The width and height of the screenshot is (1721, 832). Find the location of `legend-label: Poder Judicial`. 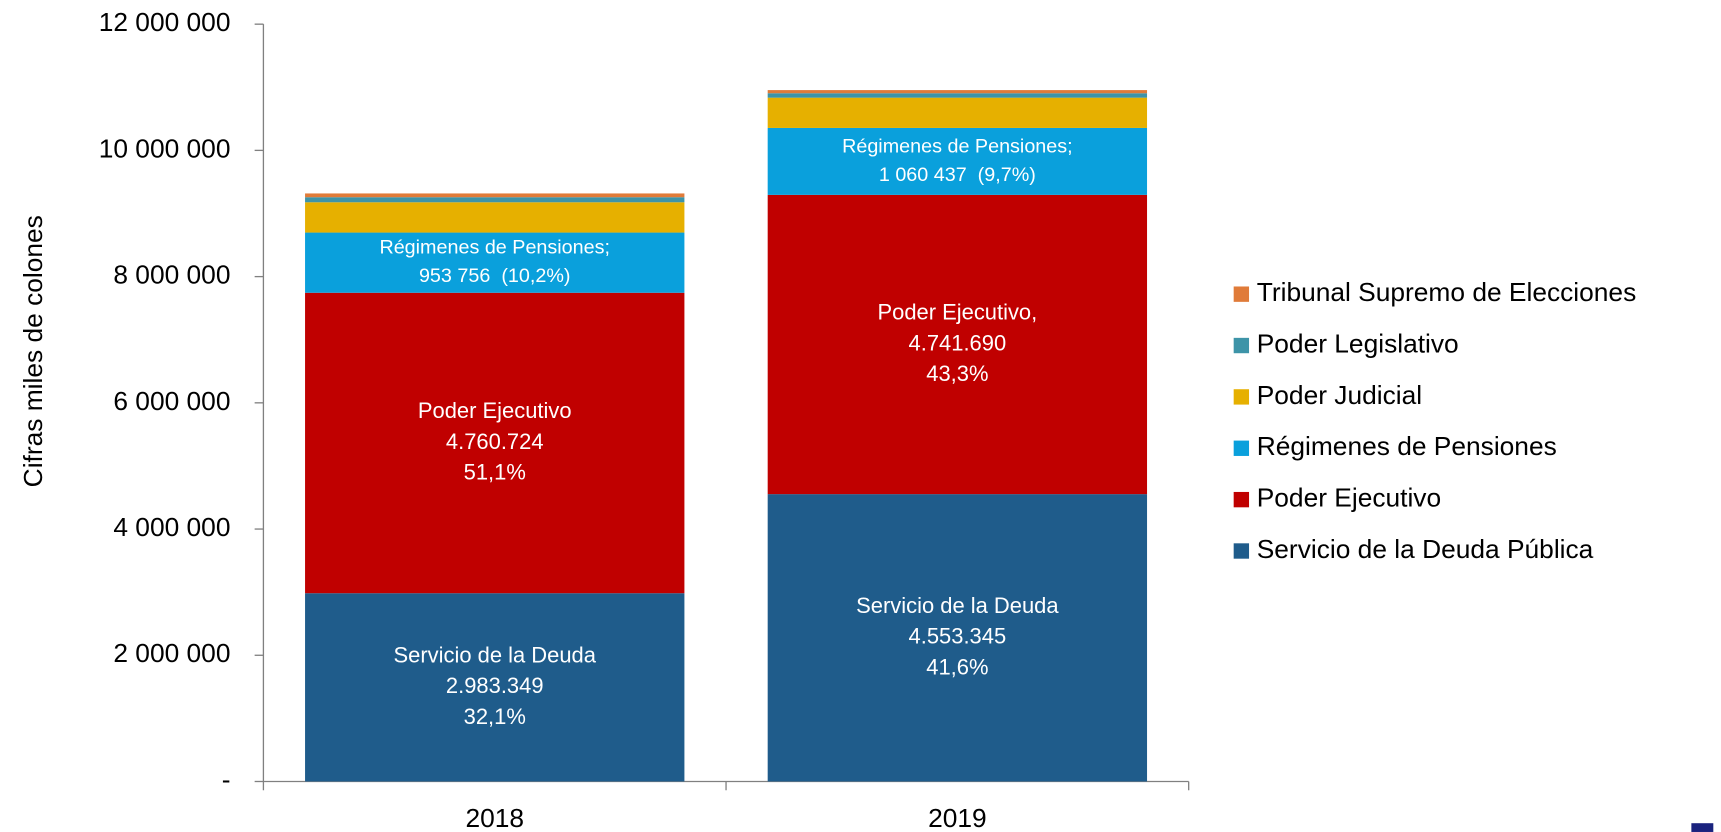

legend-label: Poder Judicial is located at coordinates (1339, 395).